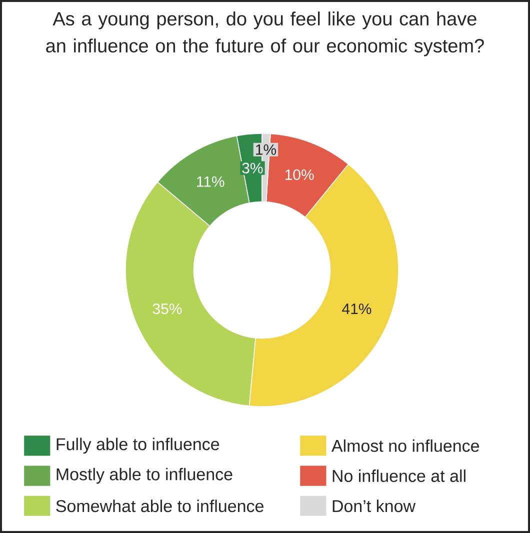 This screenshot has height=533, width=530. I want to click on legend-label: Somewhat able to influence, so click(160, 506).